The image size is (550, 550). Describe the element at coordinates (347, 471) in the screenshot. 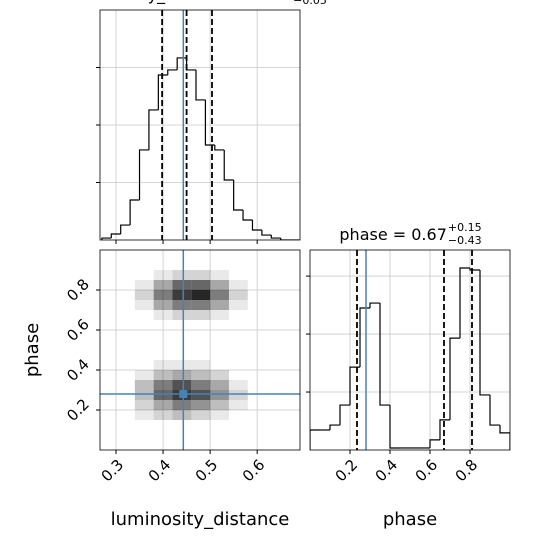

I see `x-tick-label: 0.2` at that location.